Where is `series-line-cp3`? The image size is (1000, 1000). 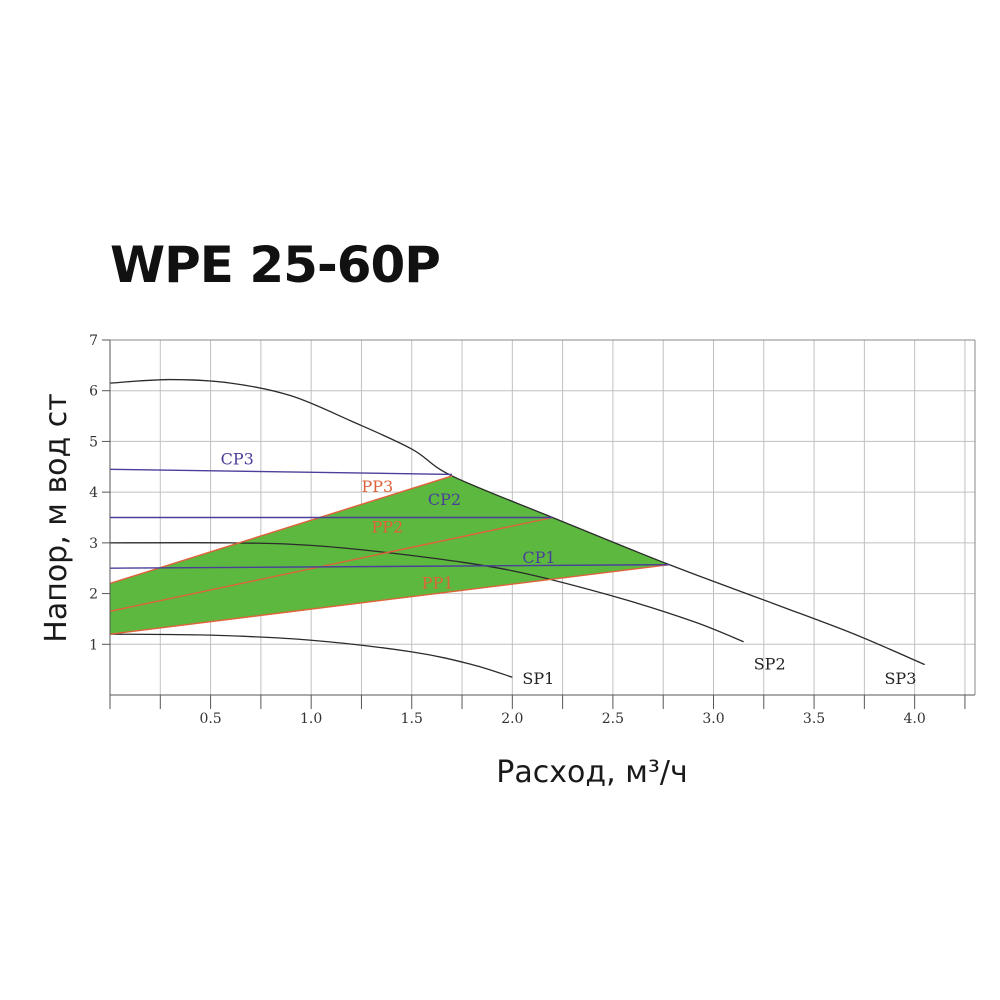 series-line-cp3 is located at coordinates (280, 472).